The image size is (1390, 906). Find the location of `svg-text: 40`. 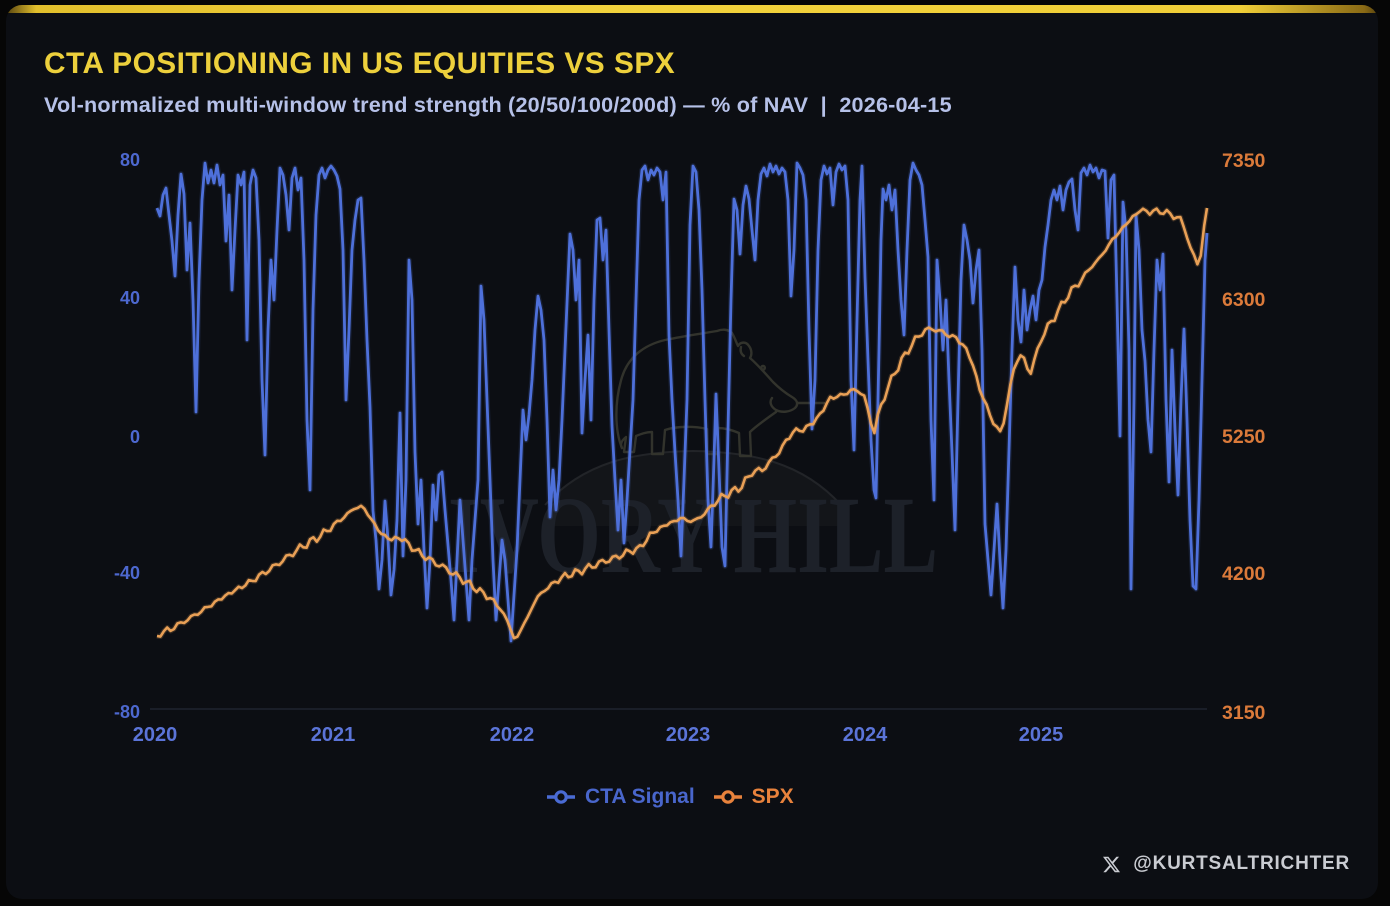

svg-text: 40 is located at coordinates (130, 298).